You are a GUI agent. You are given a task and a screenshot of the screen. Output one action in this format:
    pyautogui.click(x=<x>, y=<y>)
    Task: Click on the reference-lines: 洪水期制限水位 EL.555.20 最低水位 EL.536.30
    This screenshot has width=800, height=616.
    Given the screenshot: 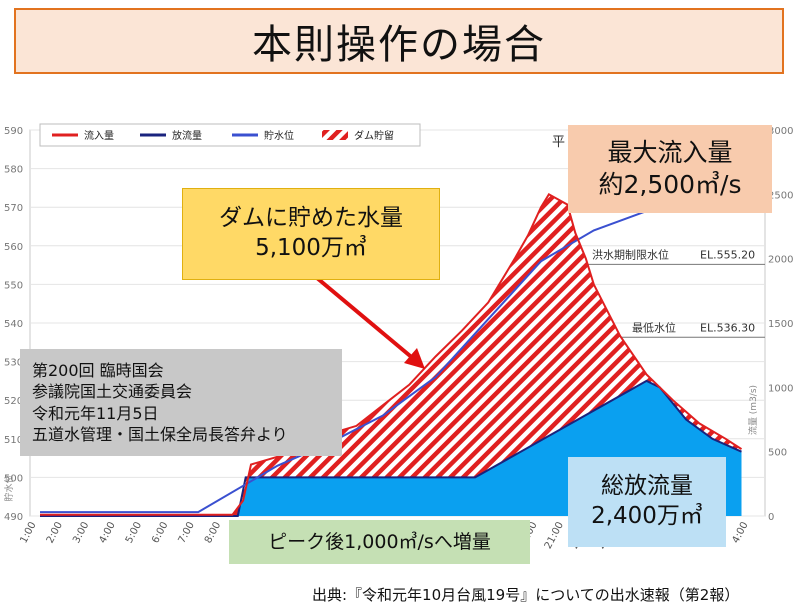 What is the action you would take?
    pyautogui.click(x=672, y=292)
    